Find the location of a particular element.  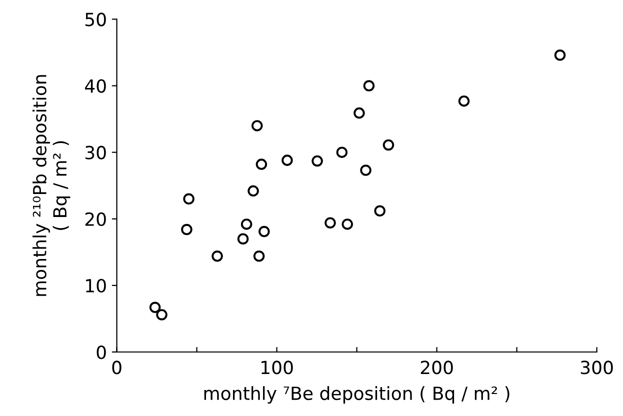

y-tick-label: 10 is located at coordinates (96, 285).